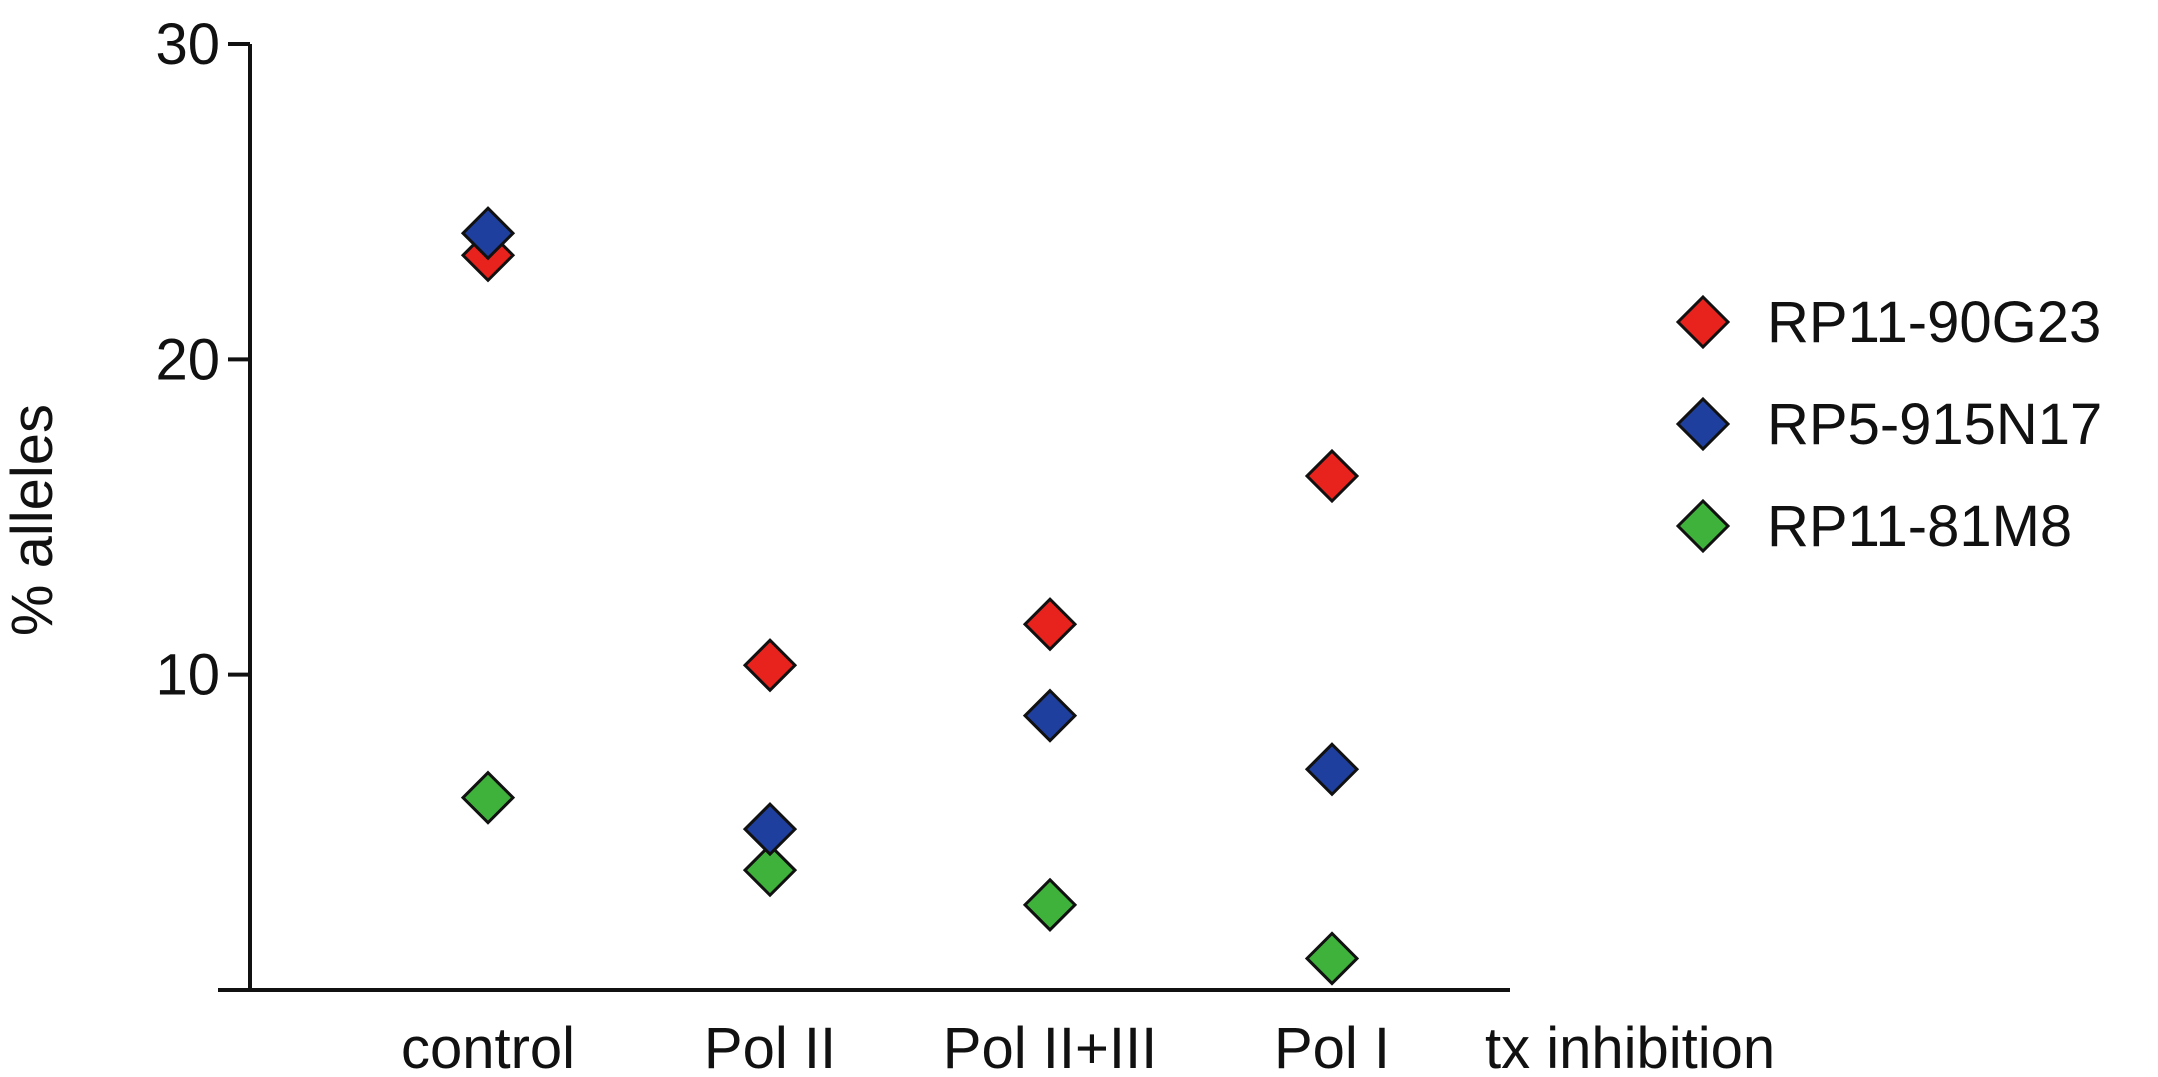 Image resolution: width=2158 pixels, height=1077 pixels. What do you see at coordinates (1934, 322) in the screenshot?
I see `legend-label: RP11-90G23` at bounding box center [1934, 322].